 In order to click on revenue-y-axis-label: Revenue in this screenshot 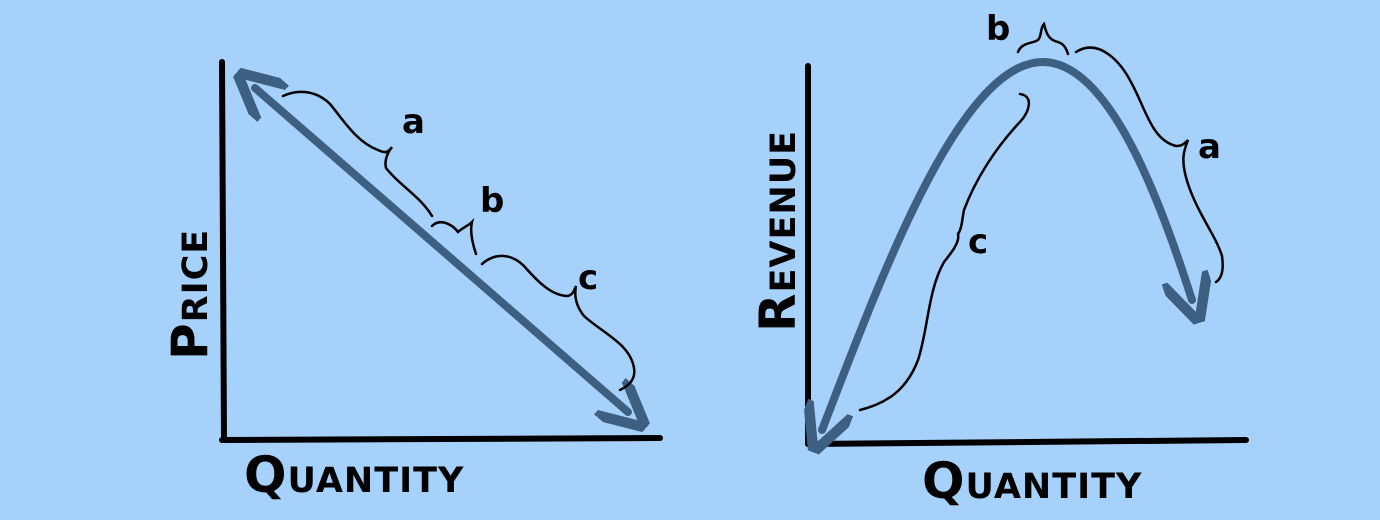, I will do `click(778, 231)`.